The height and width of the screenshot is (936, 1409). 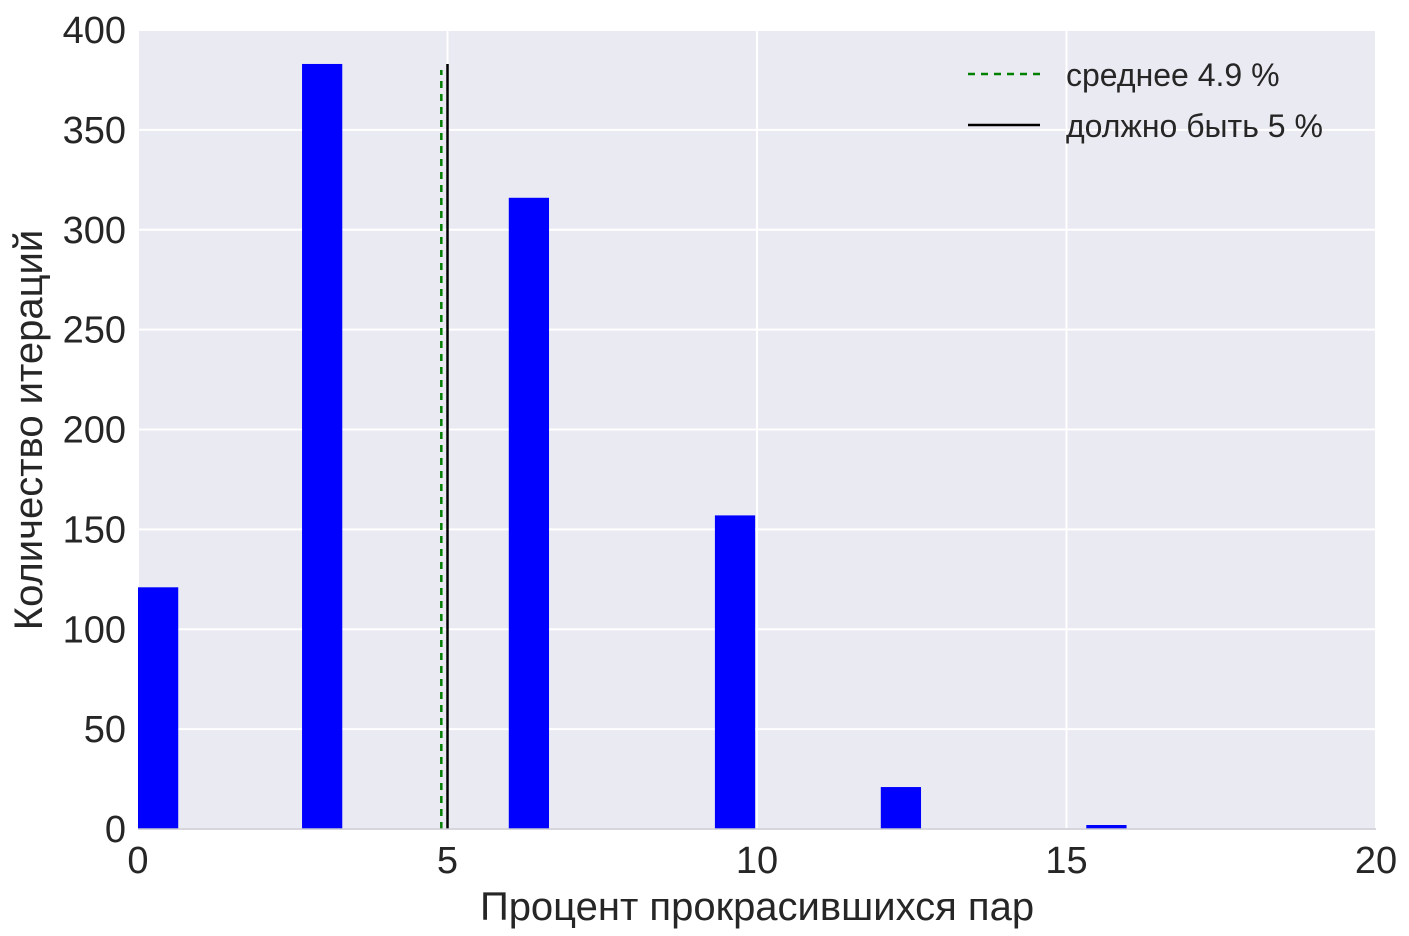 What do you see at coordinates (1376, 861) in the screenshot?
I see `x-tick-label: 20` at bounding box center [1376, 861].